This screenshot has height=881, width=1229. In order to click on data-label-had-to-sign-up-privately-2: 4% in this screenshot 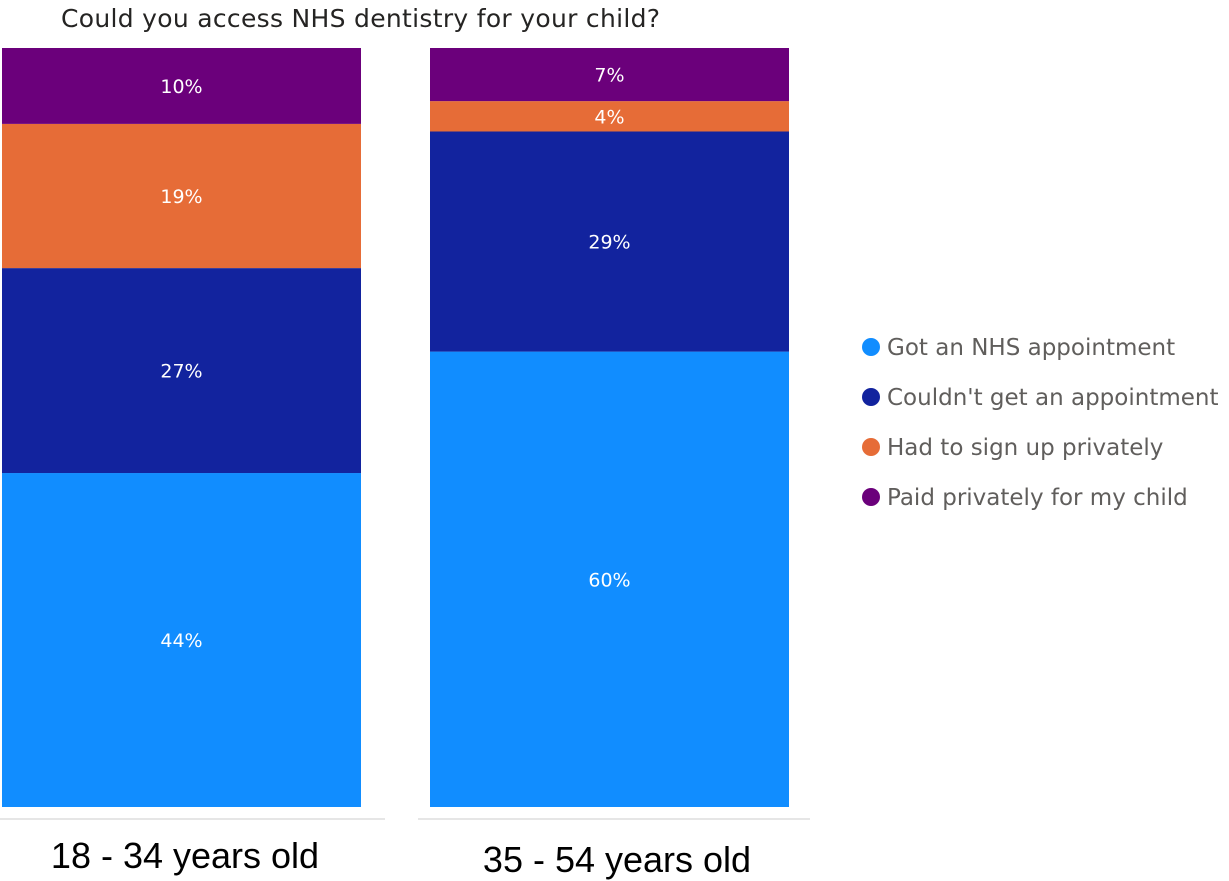, I will do `click(609, 117)`.